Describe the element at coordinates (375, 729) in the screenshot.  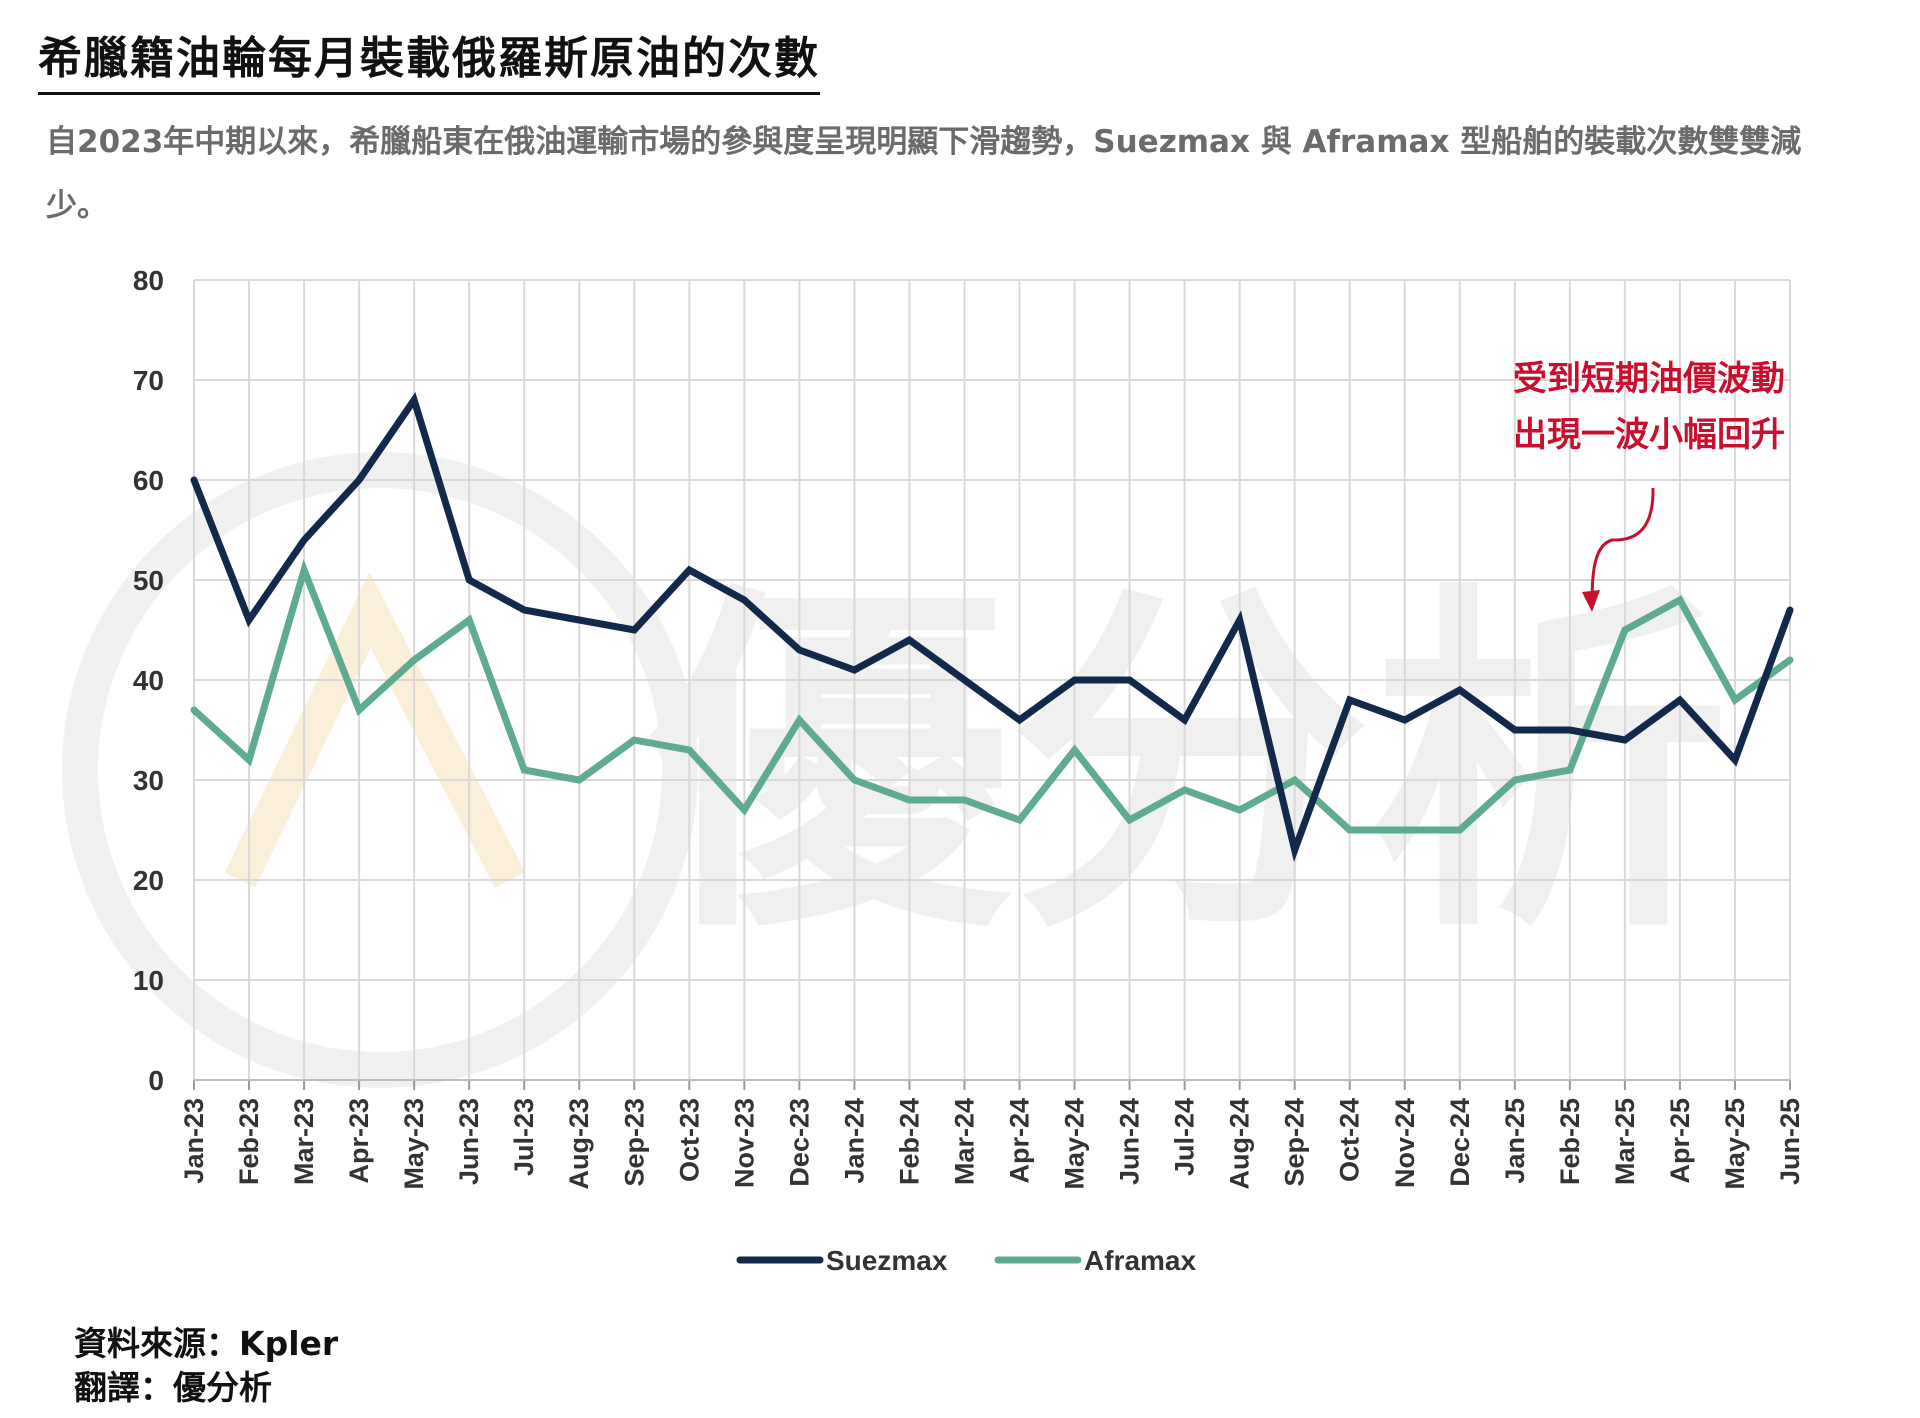
I see `watermark-logo-mark` at that location.